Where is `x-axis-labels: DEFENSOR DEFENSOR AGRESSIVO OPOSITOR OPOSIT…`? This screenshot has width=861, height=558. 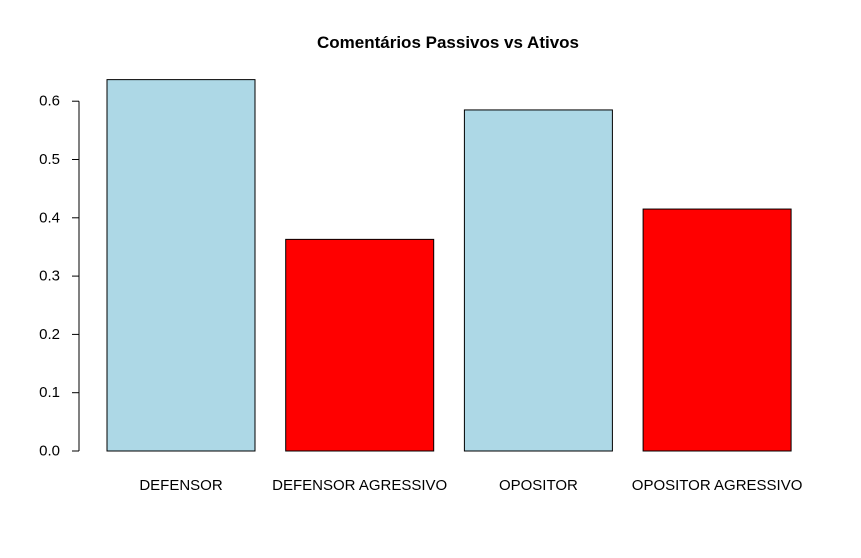 x-axis-labels: DEFENSOR DEFENSOR AGRESSIVO OPOSITOR OPOSIT… is located at coordinates (470, 485).